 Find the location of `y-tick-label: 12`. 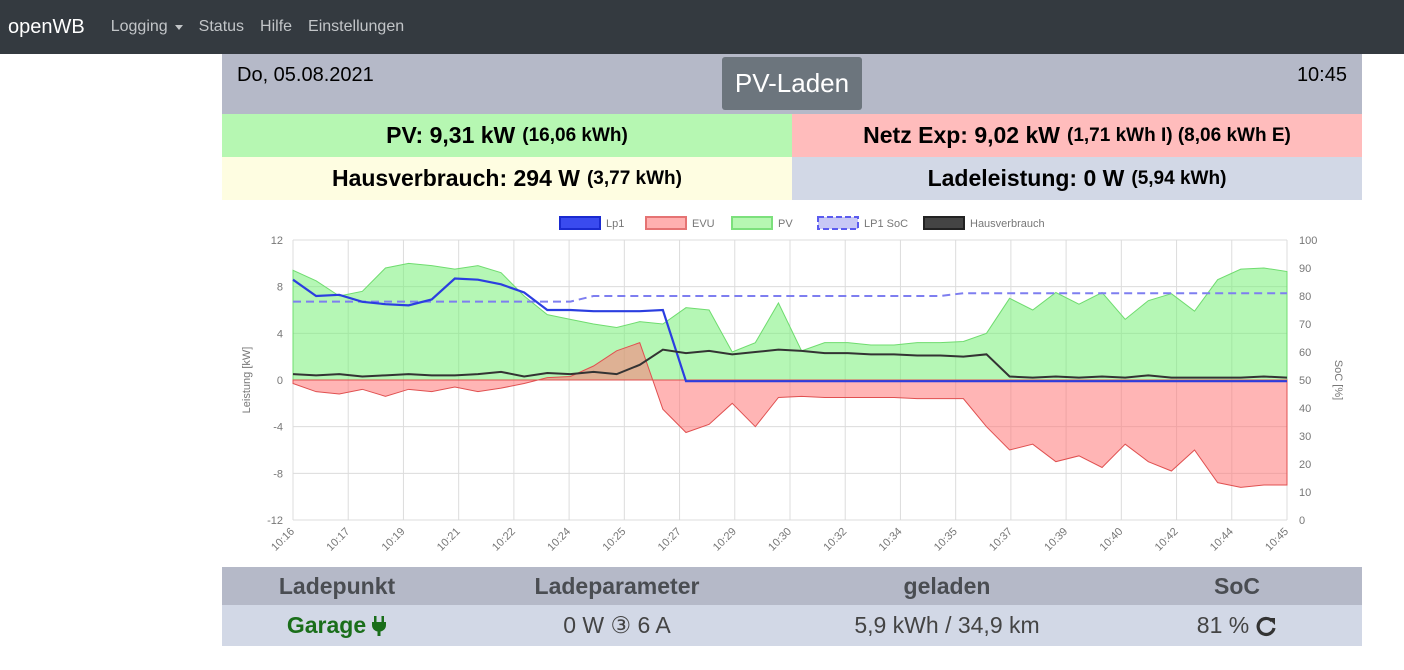

y-tick-label: 12 is located at coordinates (277, 241).